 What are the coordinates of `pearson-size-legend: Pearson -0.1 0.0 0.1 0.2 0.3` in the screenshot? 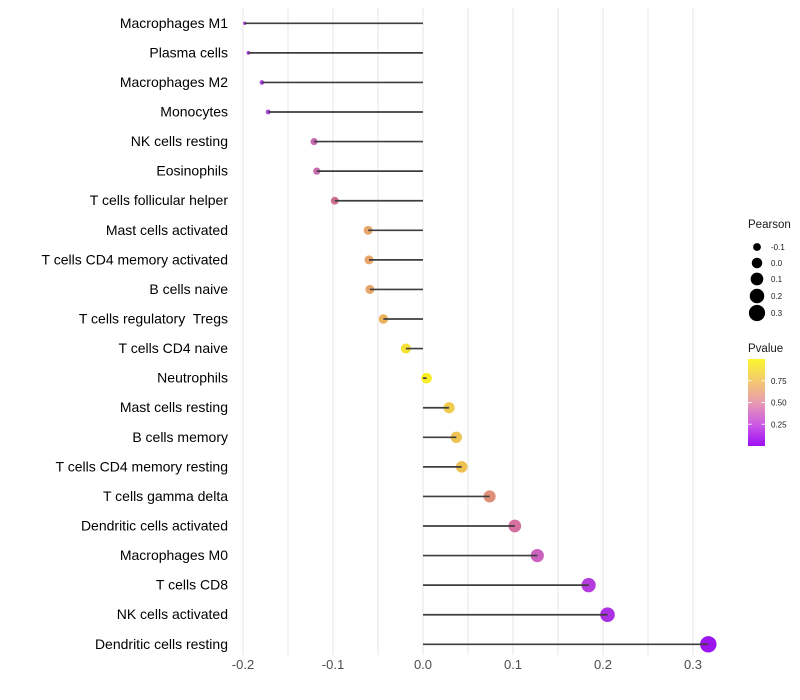 It's located at (769, 270).